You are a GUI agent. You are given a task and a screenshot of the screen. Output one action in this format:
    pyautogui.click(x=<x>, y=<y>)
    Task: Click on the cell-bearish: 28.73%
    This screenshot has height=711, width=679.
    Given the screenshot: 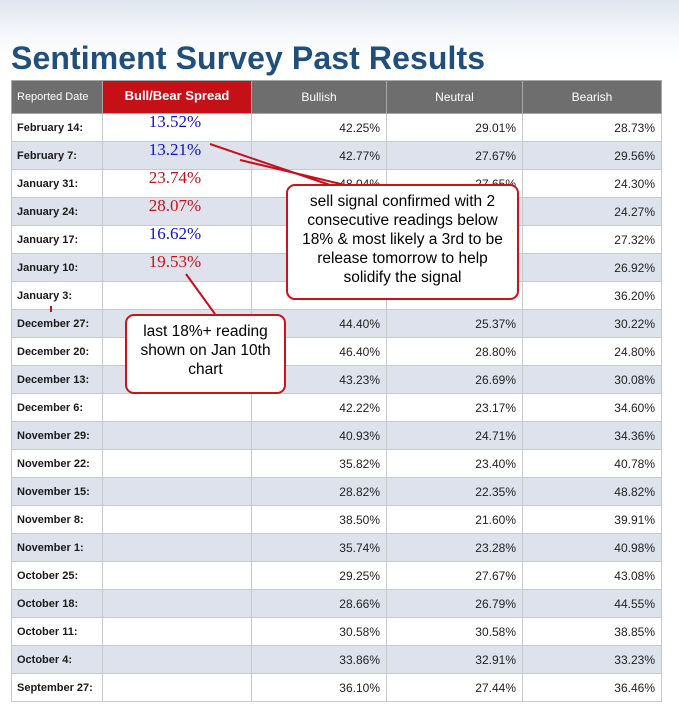 What is the action you would take?
    pyautogui.click(x=592, y=127)
    